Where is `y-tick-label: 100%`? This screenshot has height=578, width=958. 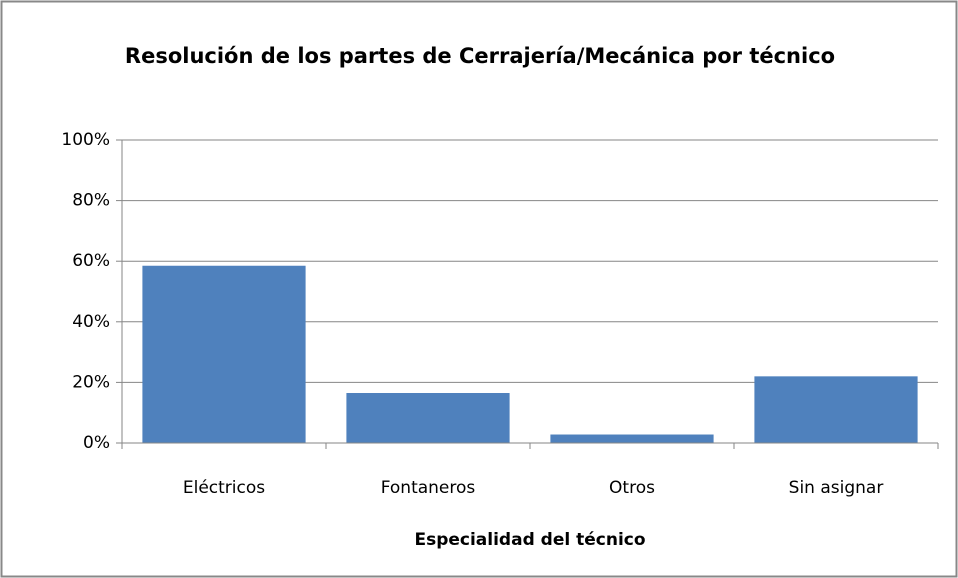
y-tick-label: 100% is located at coordinates (85, 140).